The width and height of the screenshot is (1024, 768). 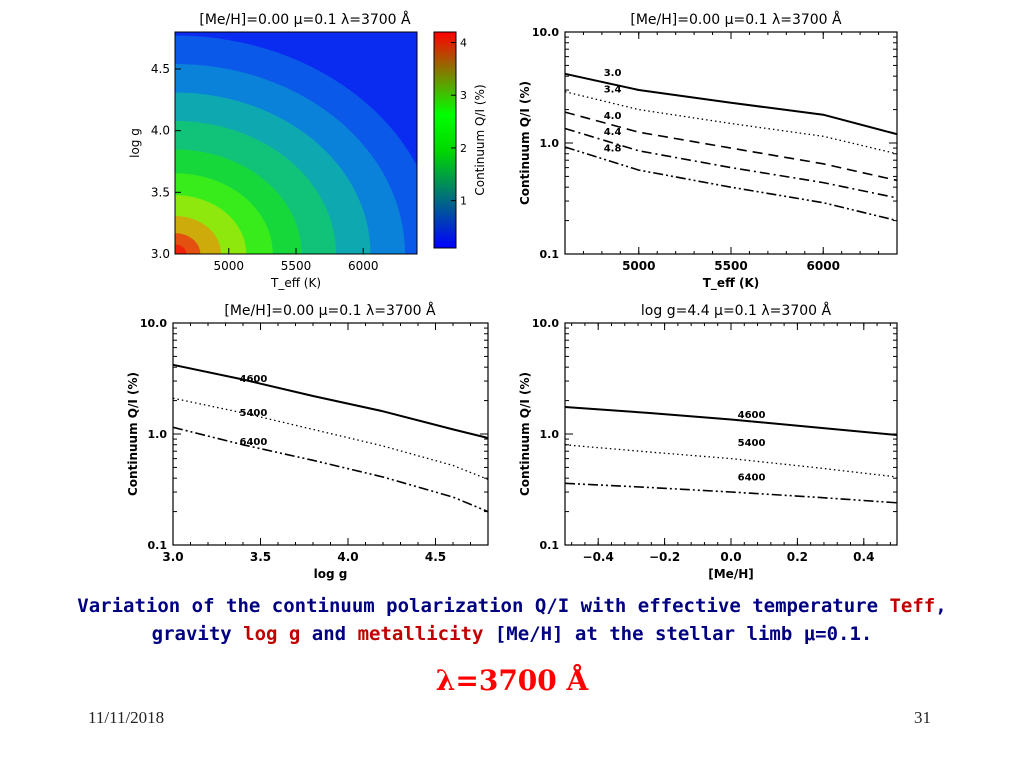 I want to click on series-line-4.0, so click(x=731, y=146).